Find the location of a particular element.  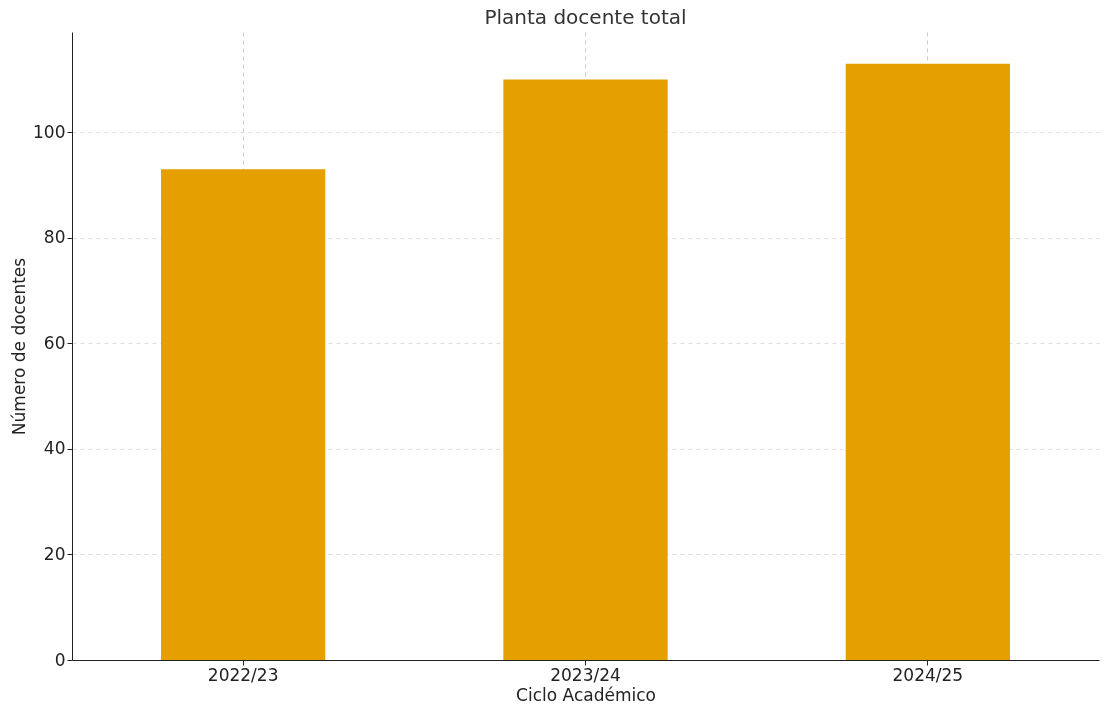

y-tick-label: 0 is located at coordinates (60, 659).